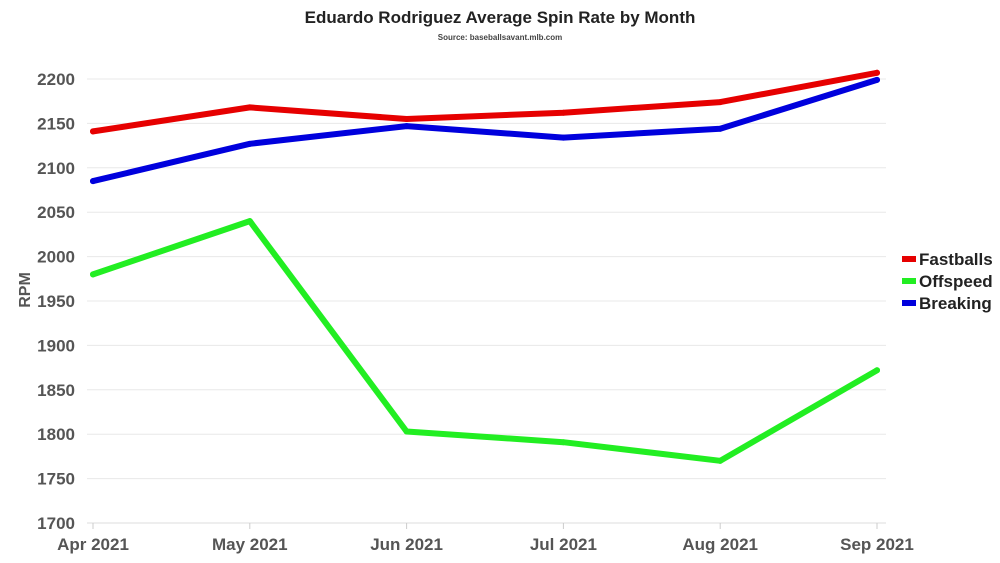  I want to click on y-tick-label: 2100, so click(56, 168).